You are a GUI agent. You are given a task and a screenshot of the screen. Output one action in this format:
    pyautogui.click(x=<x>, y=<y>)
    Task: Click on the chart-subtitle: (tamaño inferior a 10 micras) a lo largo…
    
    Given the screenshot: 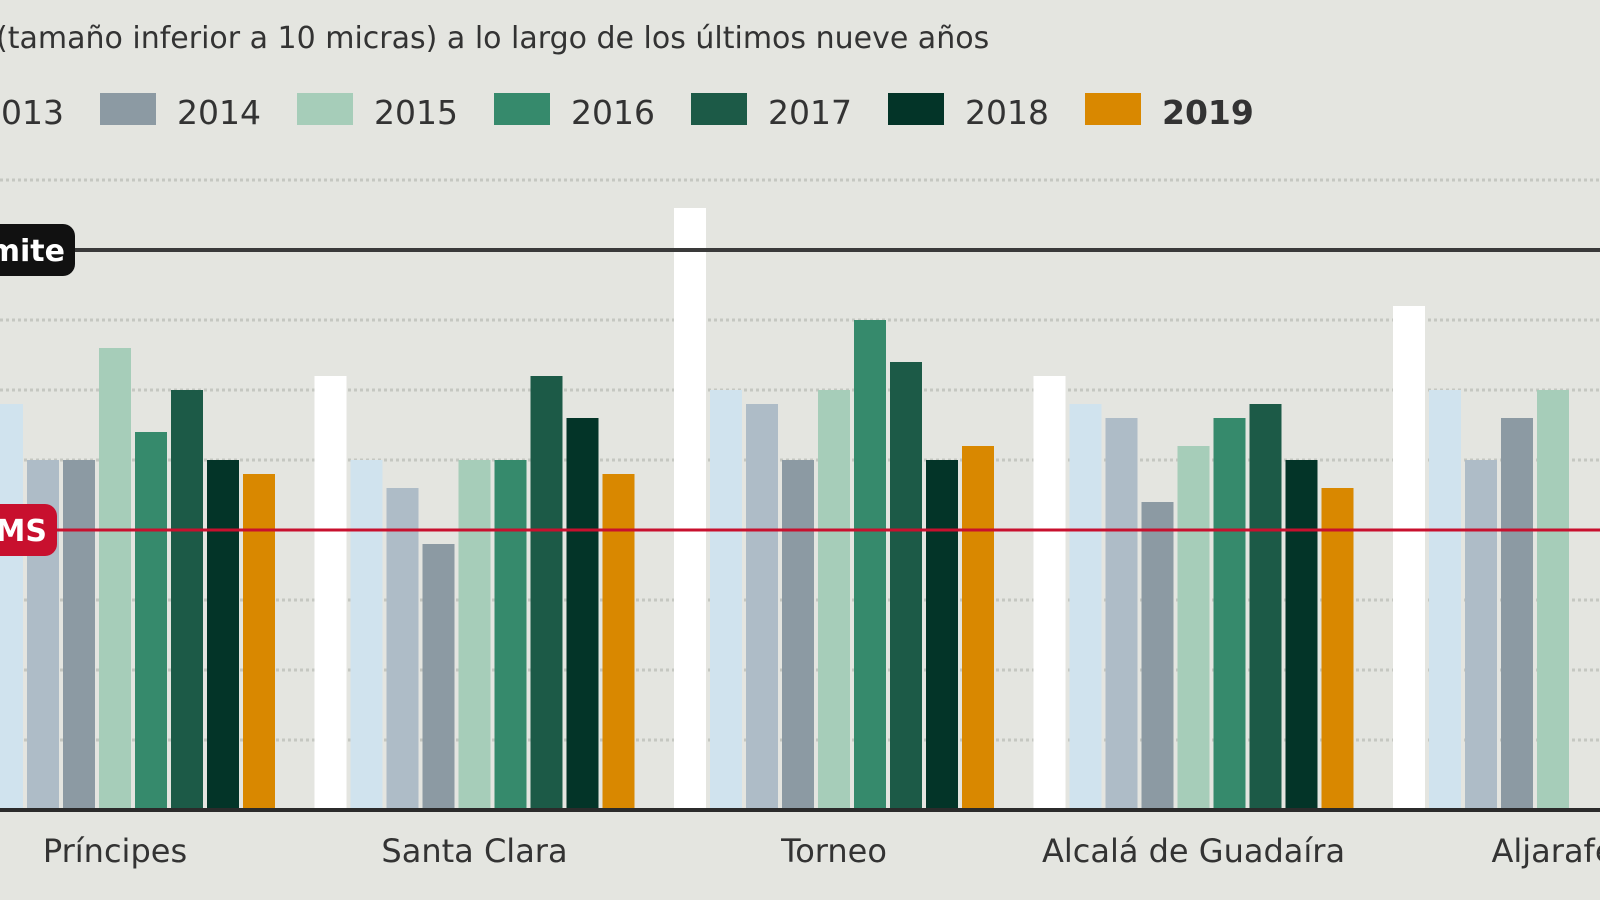 What is the action you would take?
    pyautogui.click(x=494, y=38)
    